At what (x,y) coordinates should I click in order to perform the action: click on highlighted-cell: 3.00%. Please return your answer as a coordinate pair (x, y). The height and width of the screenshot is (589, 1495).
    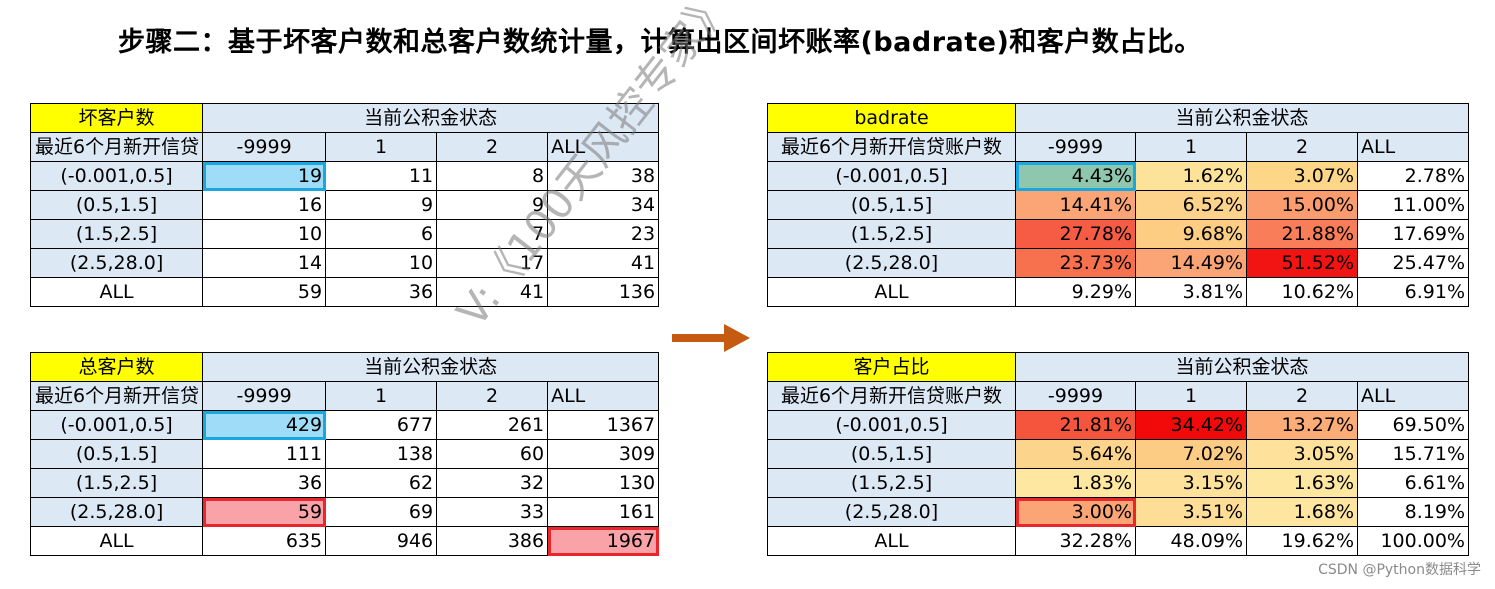
    Looking at the image, I should click on (1075, 512).